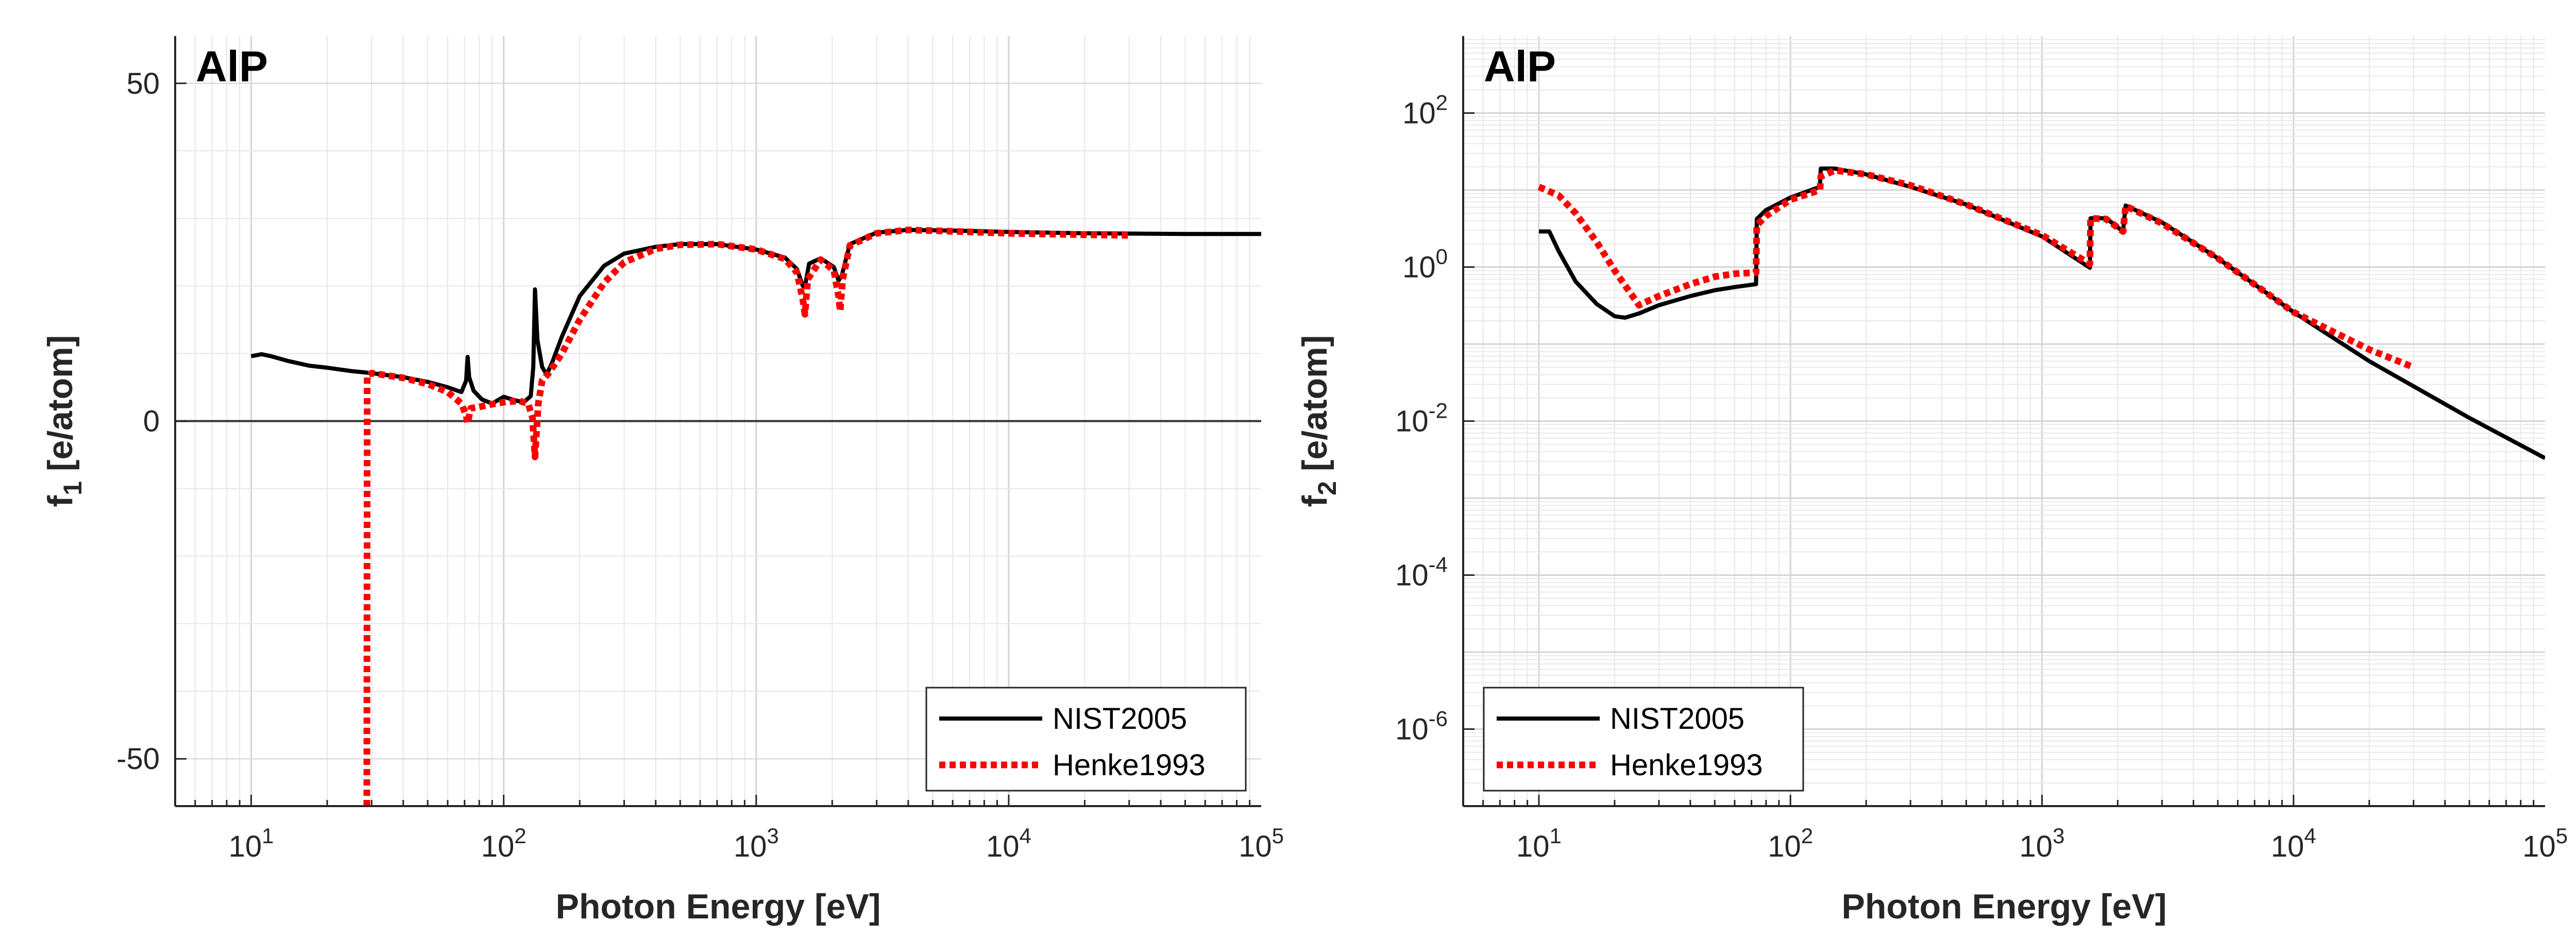  I want to click on y-tick-label: 10², so click(1425, 110).